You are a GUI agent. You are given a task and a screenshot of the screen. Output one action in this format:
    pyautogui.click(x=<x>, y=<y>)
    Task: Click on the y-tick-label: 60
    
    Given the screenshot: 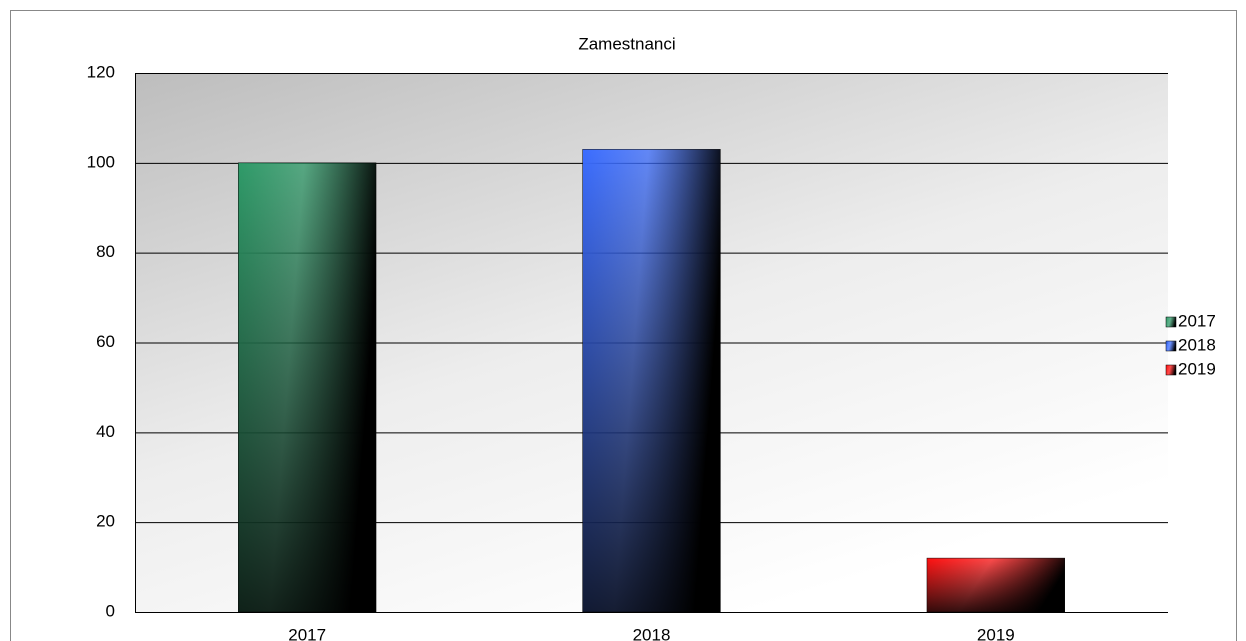 What is the action you would take?
    pyautogui.click(x=105, y=341)
    